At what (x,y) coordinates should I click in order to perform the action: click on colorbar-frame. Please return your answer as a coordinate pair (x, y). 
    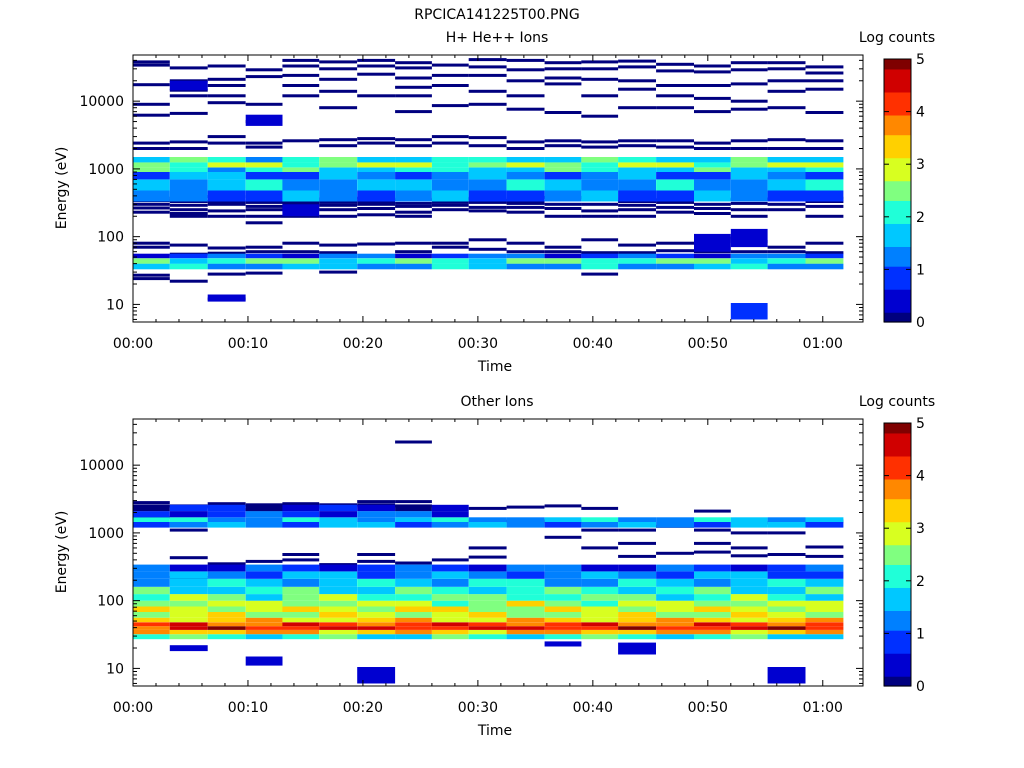
    Looking at the image, I should click on (897, 190).